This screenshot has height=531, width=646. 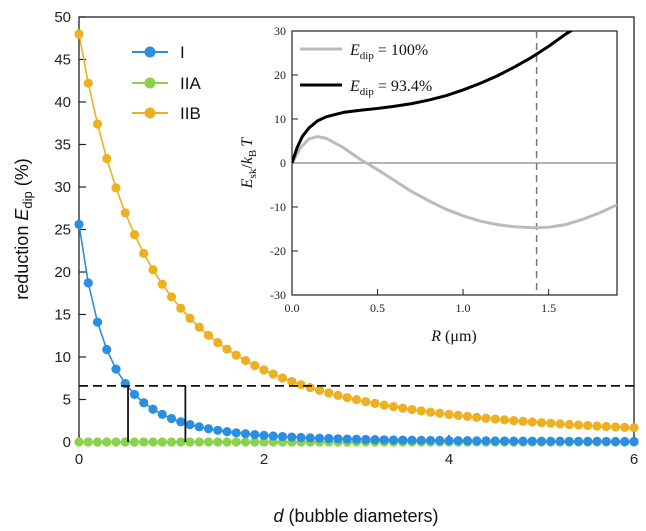 What do you see at coordinates (62, 357) in the screenshot?
I see `y-tick-label: 10` at bounding box center [62, 357].